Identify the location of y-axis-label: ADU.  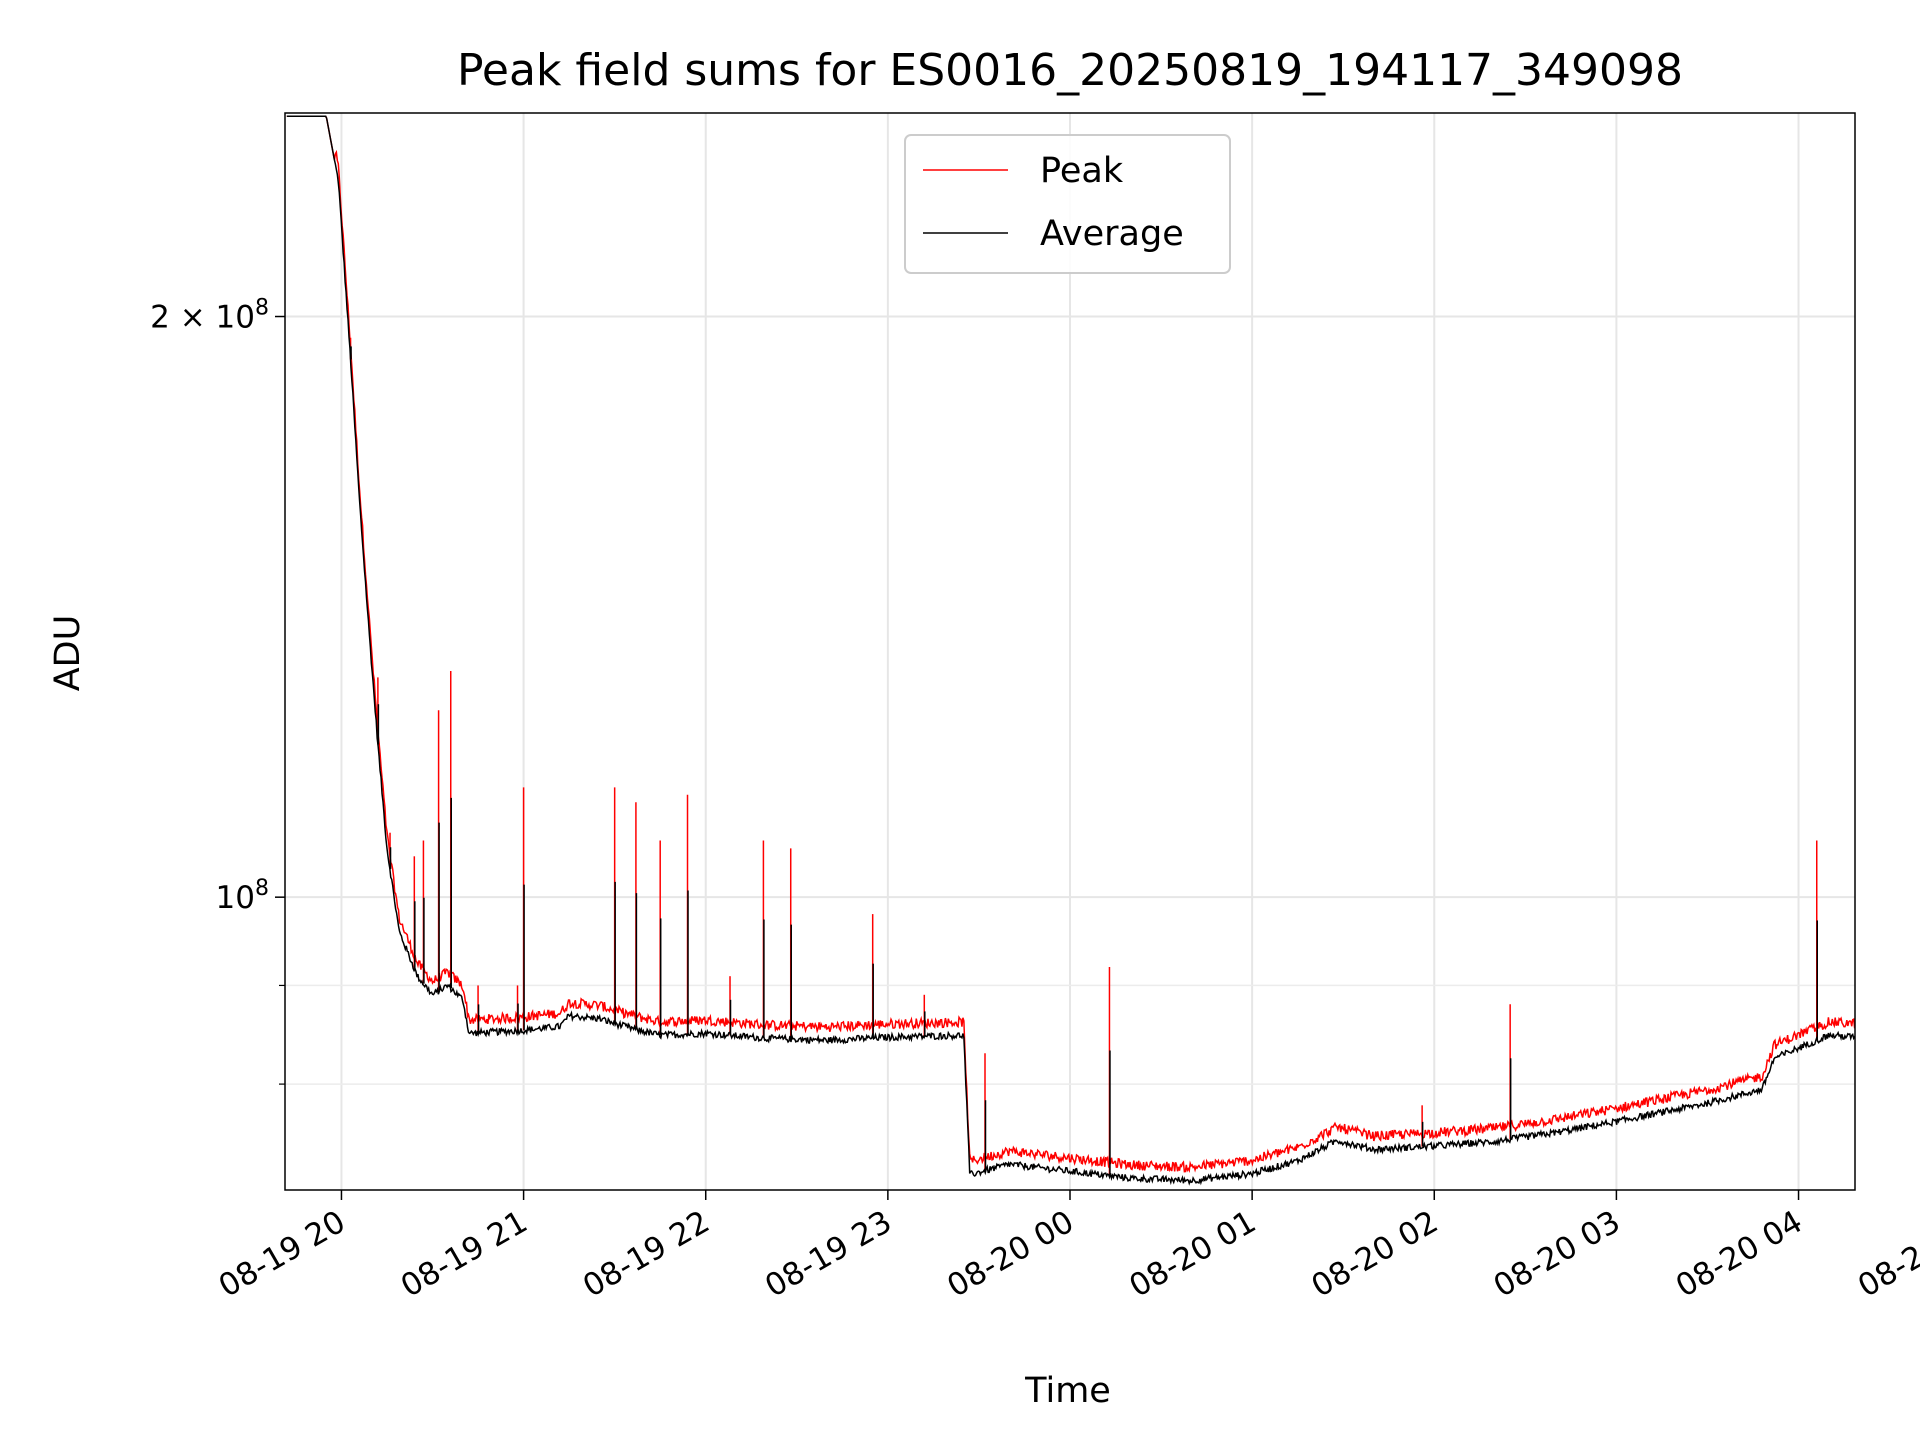
(68, 653).